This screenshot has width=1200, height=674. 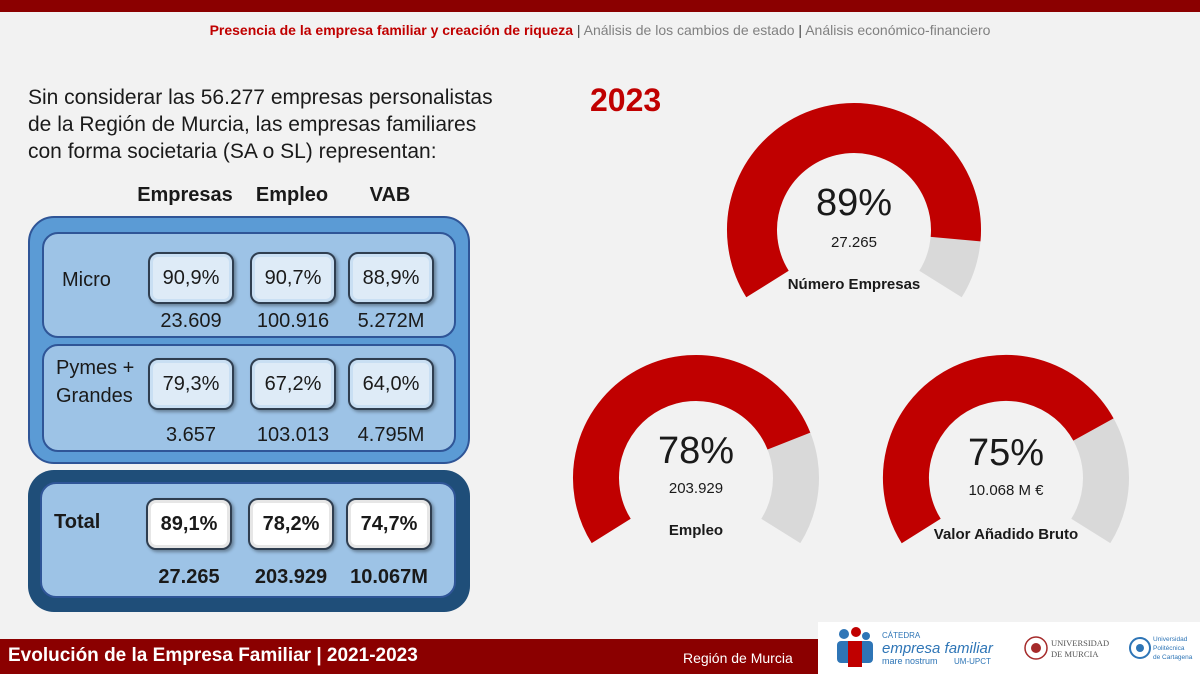 I want to click on column-header-vab: VAB, so click(x=390, y=195).